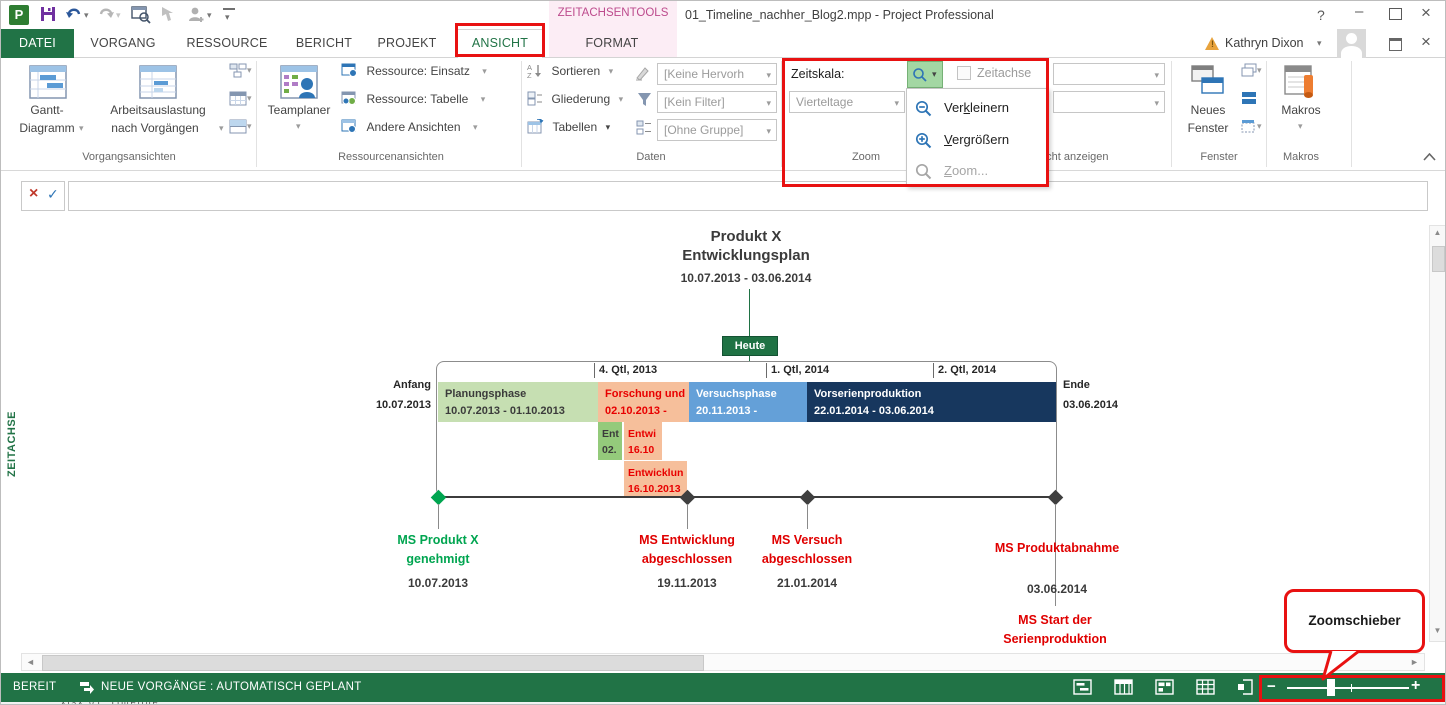  Describe the element at coordinates (518, 402) in the screenshot. I see `phase-bar-planungsphase: Planungsphase 10.07.2013 - 01.10.2013` at that location.